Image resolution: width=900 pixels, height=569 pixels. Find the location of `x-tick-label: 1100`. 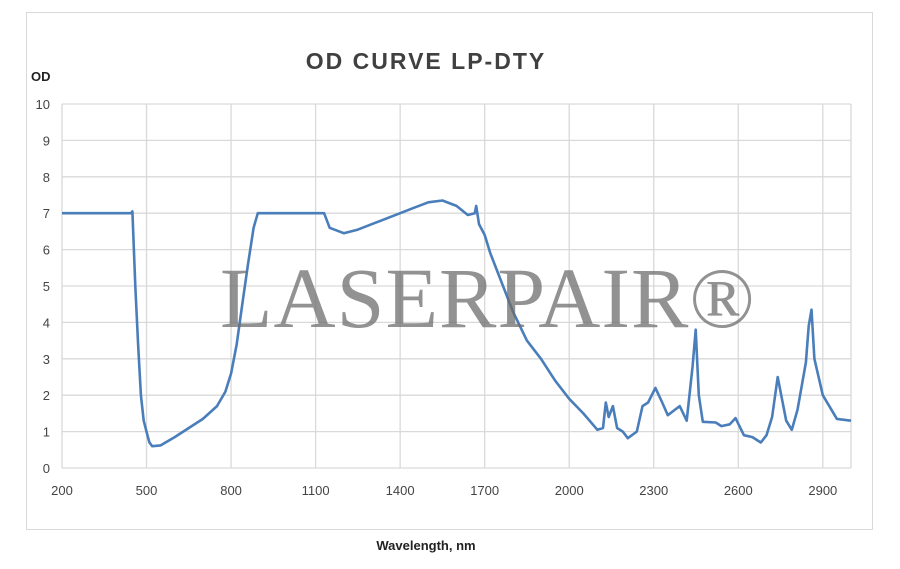

x-tick-label: 1100 is located at coordinates (316, 490).